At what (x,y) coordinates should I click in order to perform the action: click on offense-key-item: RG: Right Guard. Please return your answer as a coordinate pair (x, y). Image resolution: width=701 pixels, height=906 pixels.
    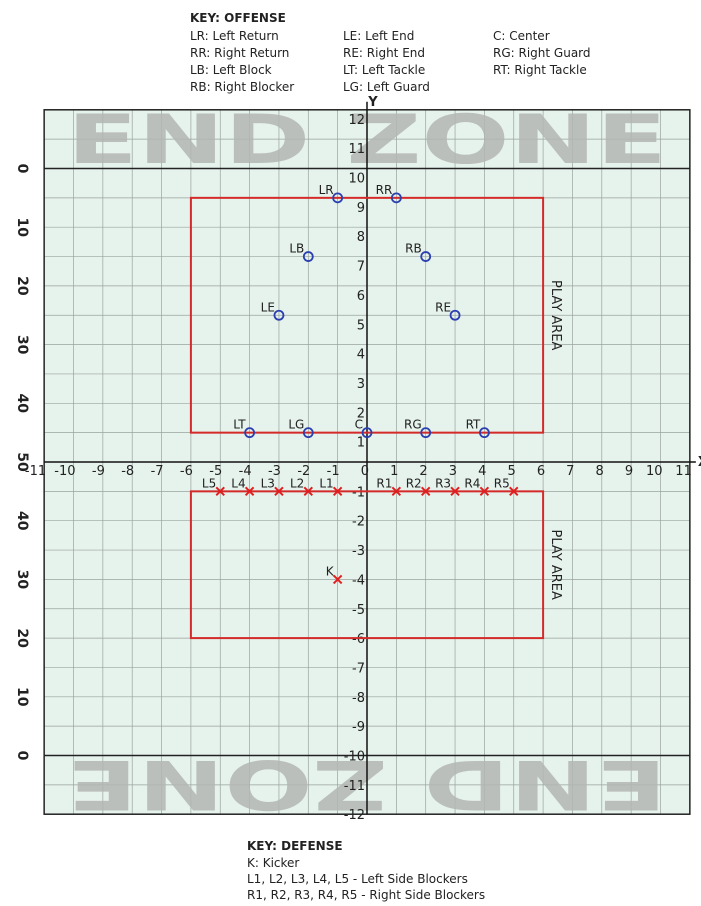
    Looking at the image, I should click on (542, 53).